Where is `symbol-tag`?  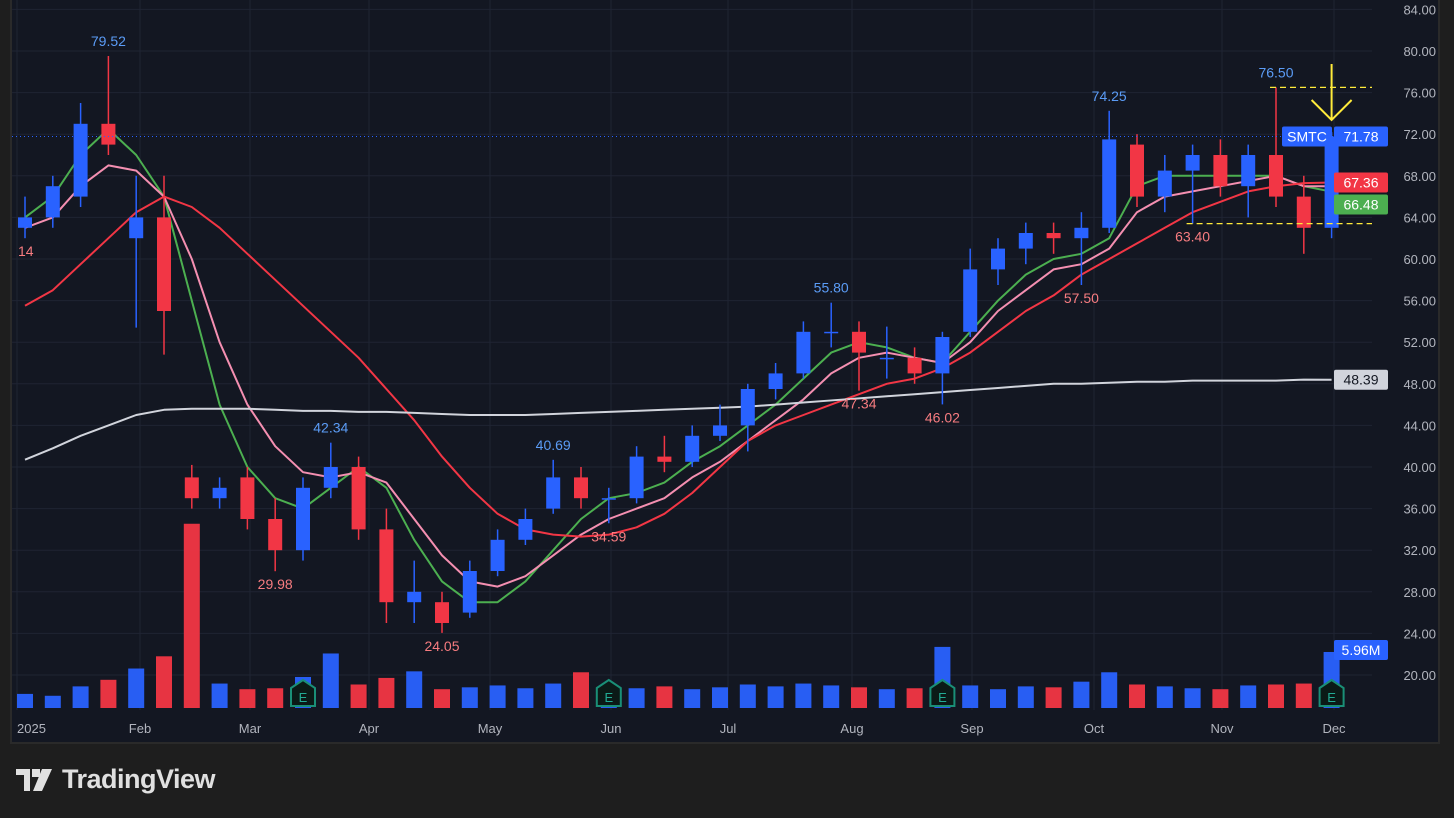
symbol-tag is located at coordinates (1307, 136).